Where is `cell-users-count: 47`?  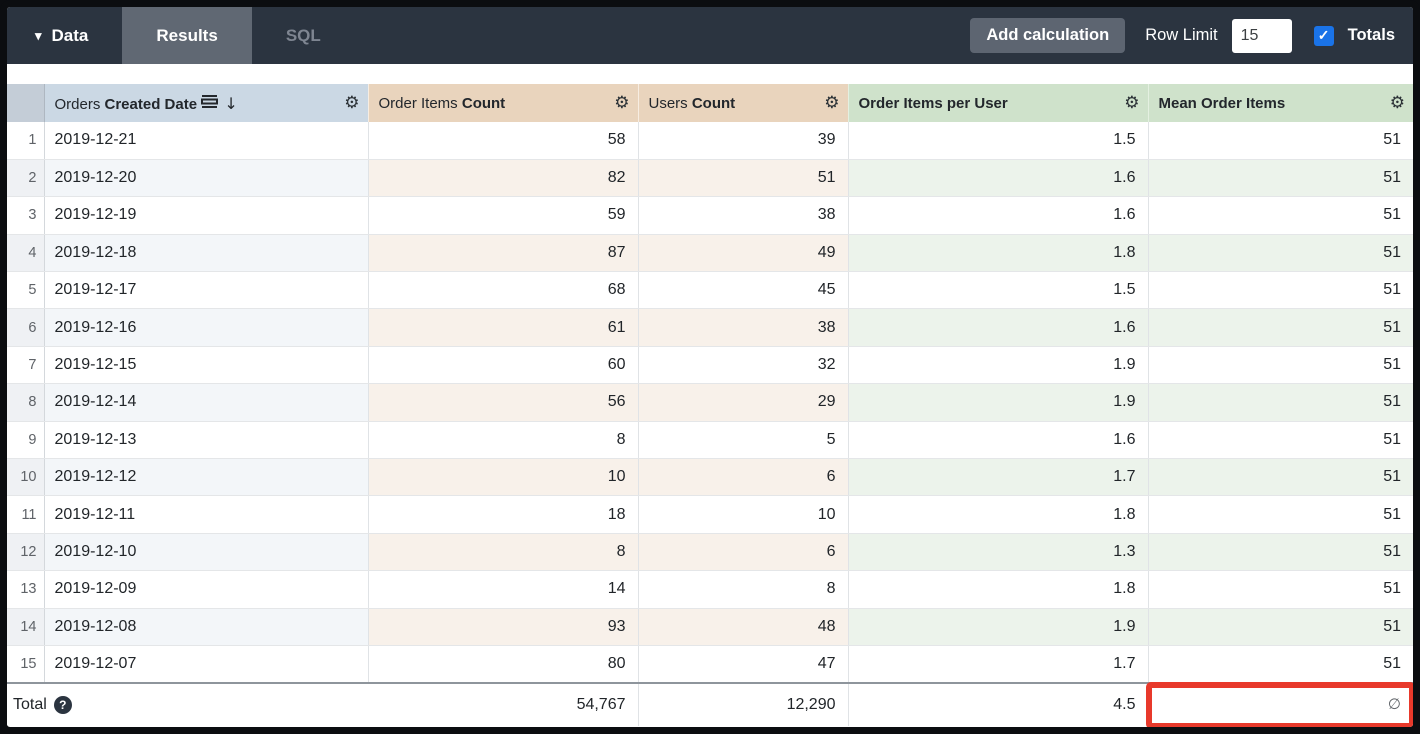 cell-users-count: 47 is located at coordinates (743, 664).